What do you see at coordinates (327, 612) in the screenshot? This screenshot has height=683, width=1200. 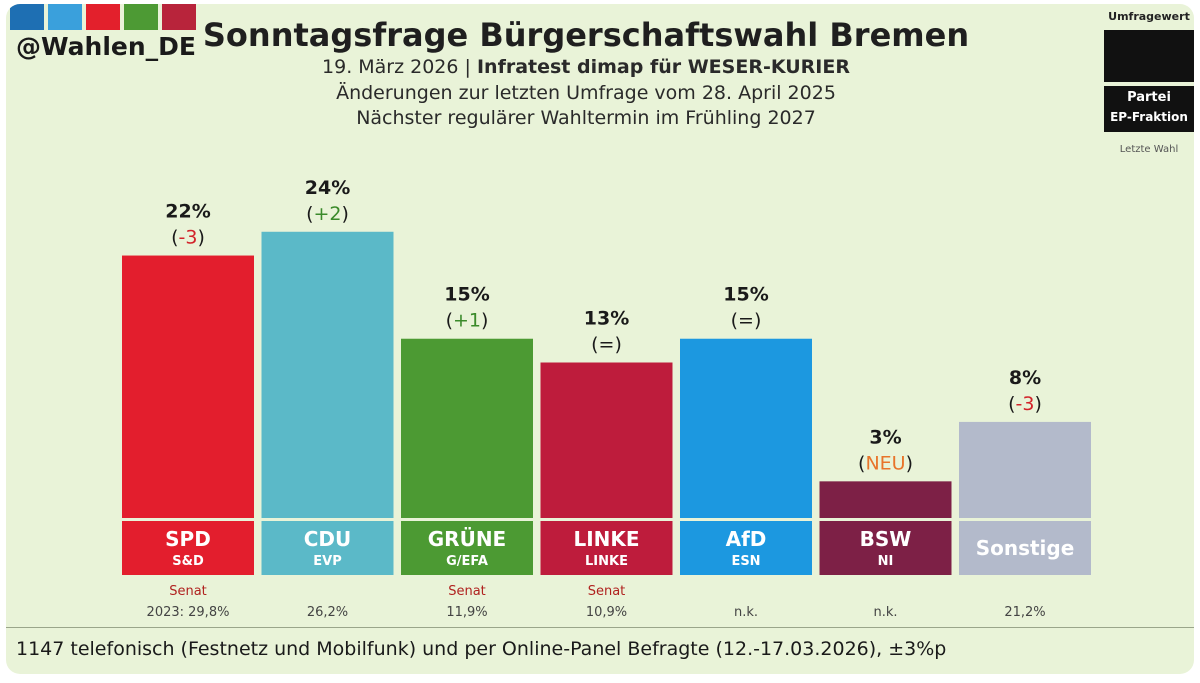 I see `last-election-value: 26,2%` at bounding box center [327, 612].